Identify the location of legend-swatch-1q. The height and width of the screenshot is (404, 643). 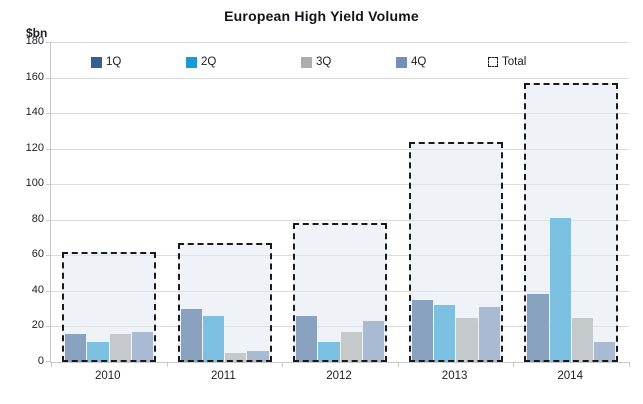
(96, 62).